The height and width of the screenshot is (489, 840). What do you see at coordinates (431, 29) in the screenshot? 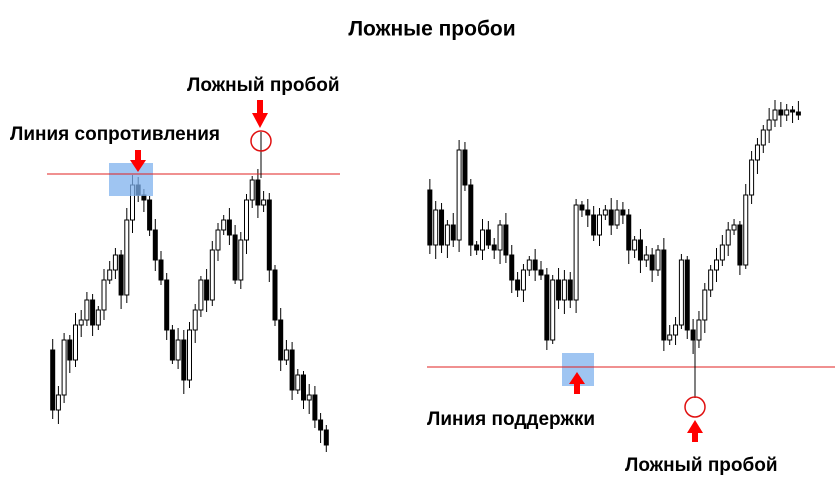
I see `title: Ложные пробои` at bounding box center [431, 29].